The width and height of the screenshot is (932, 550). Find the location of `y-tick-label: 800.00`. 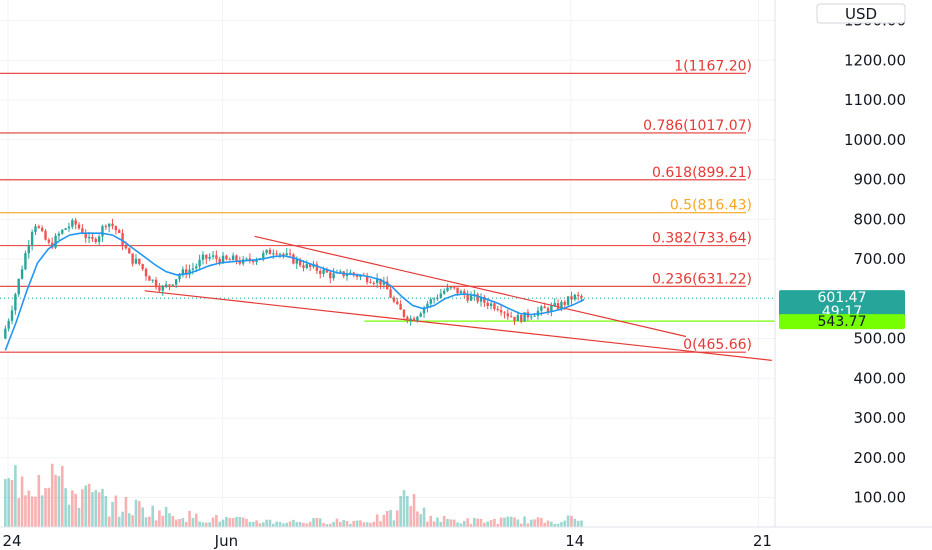

y-tick-label: 800.00 is located at coordinates (880, 219).